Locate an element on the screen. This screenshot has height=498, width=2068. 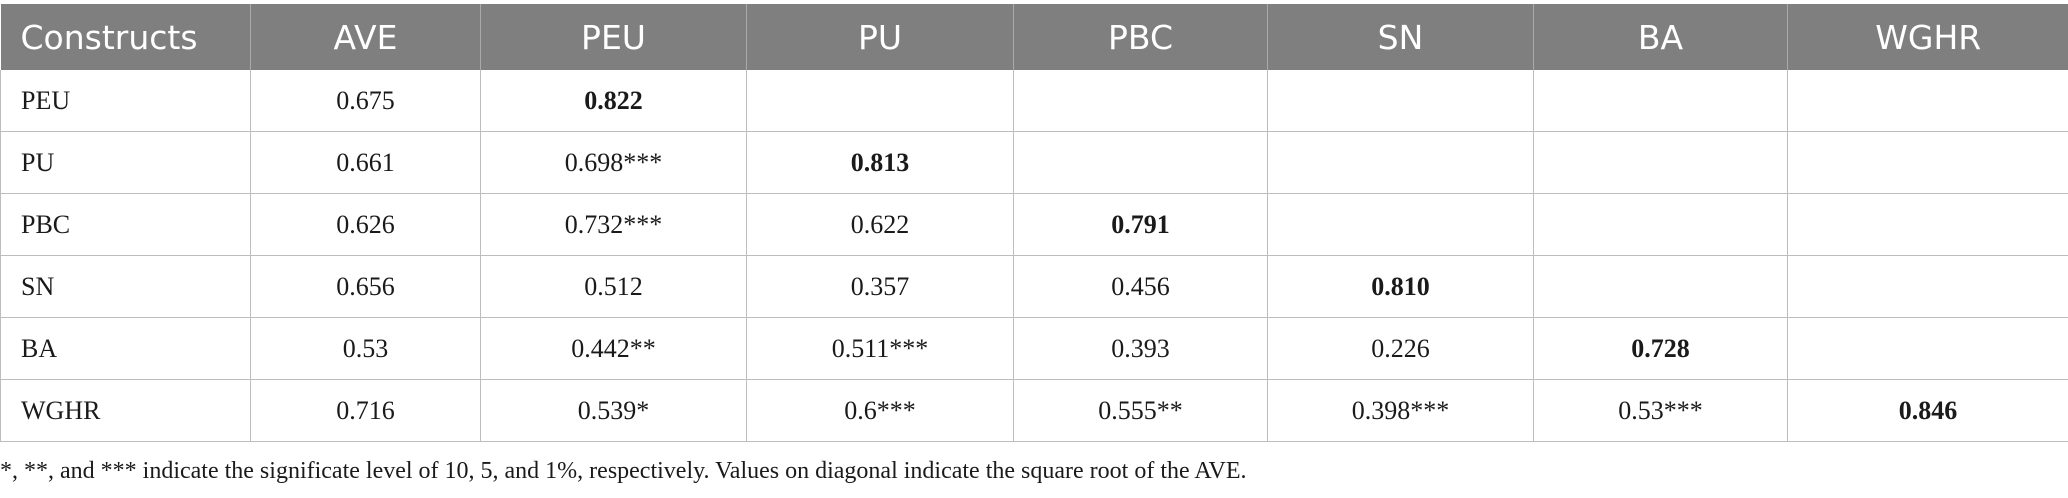
diagonal-sqrt-ave-value: 0.810 is located at coordinates (1400, 286).